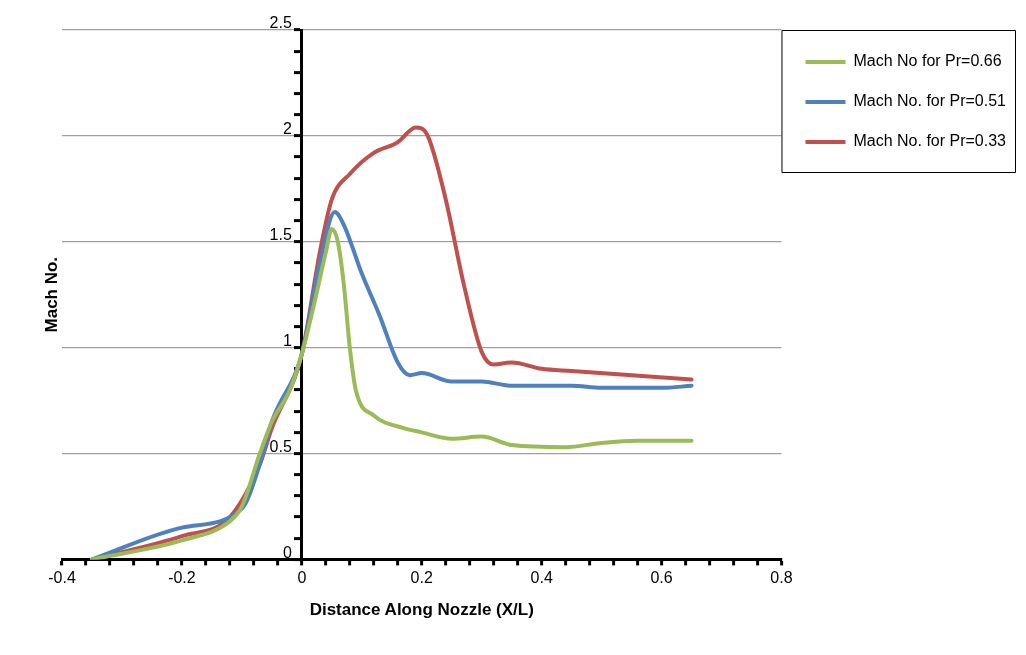 This screenshot has height=655, width=1026. Describe the element at coordinates (781, 578) in the screenshot. I see `x-tick-label: 0.8` at that location.